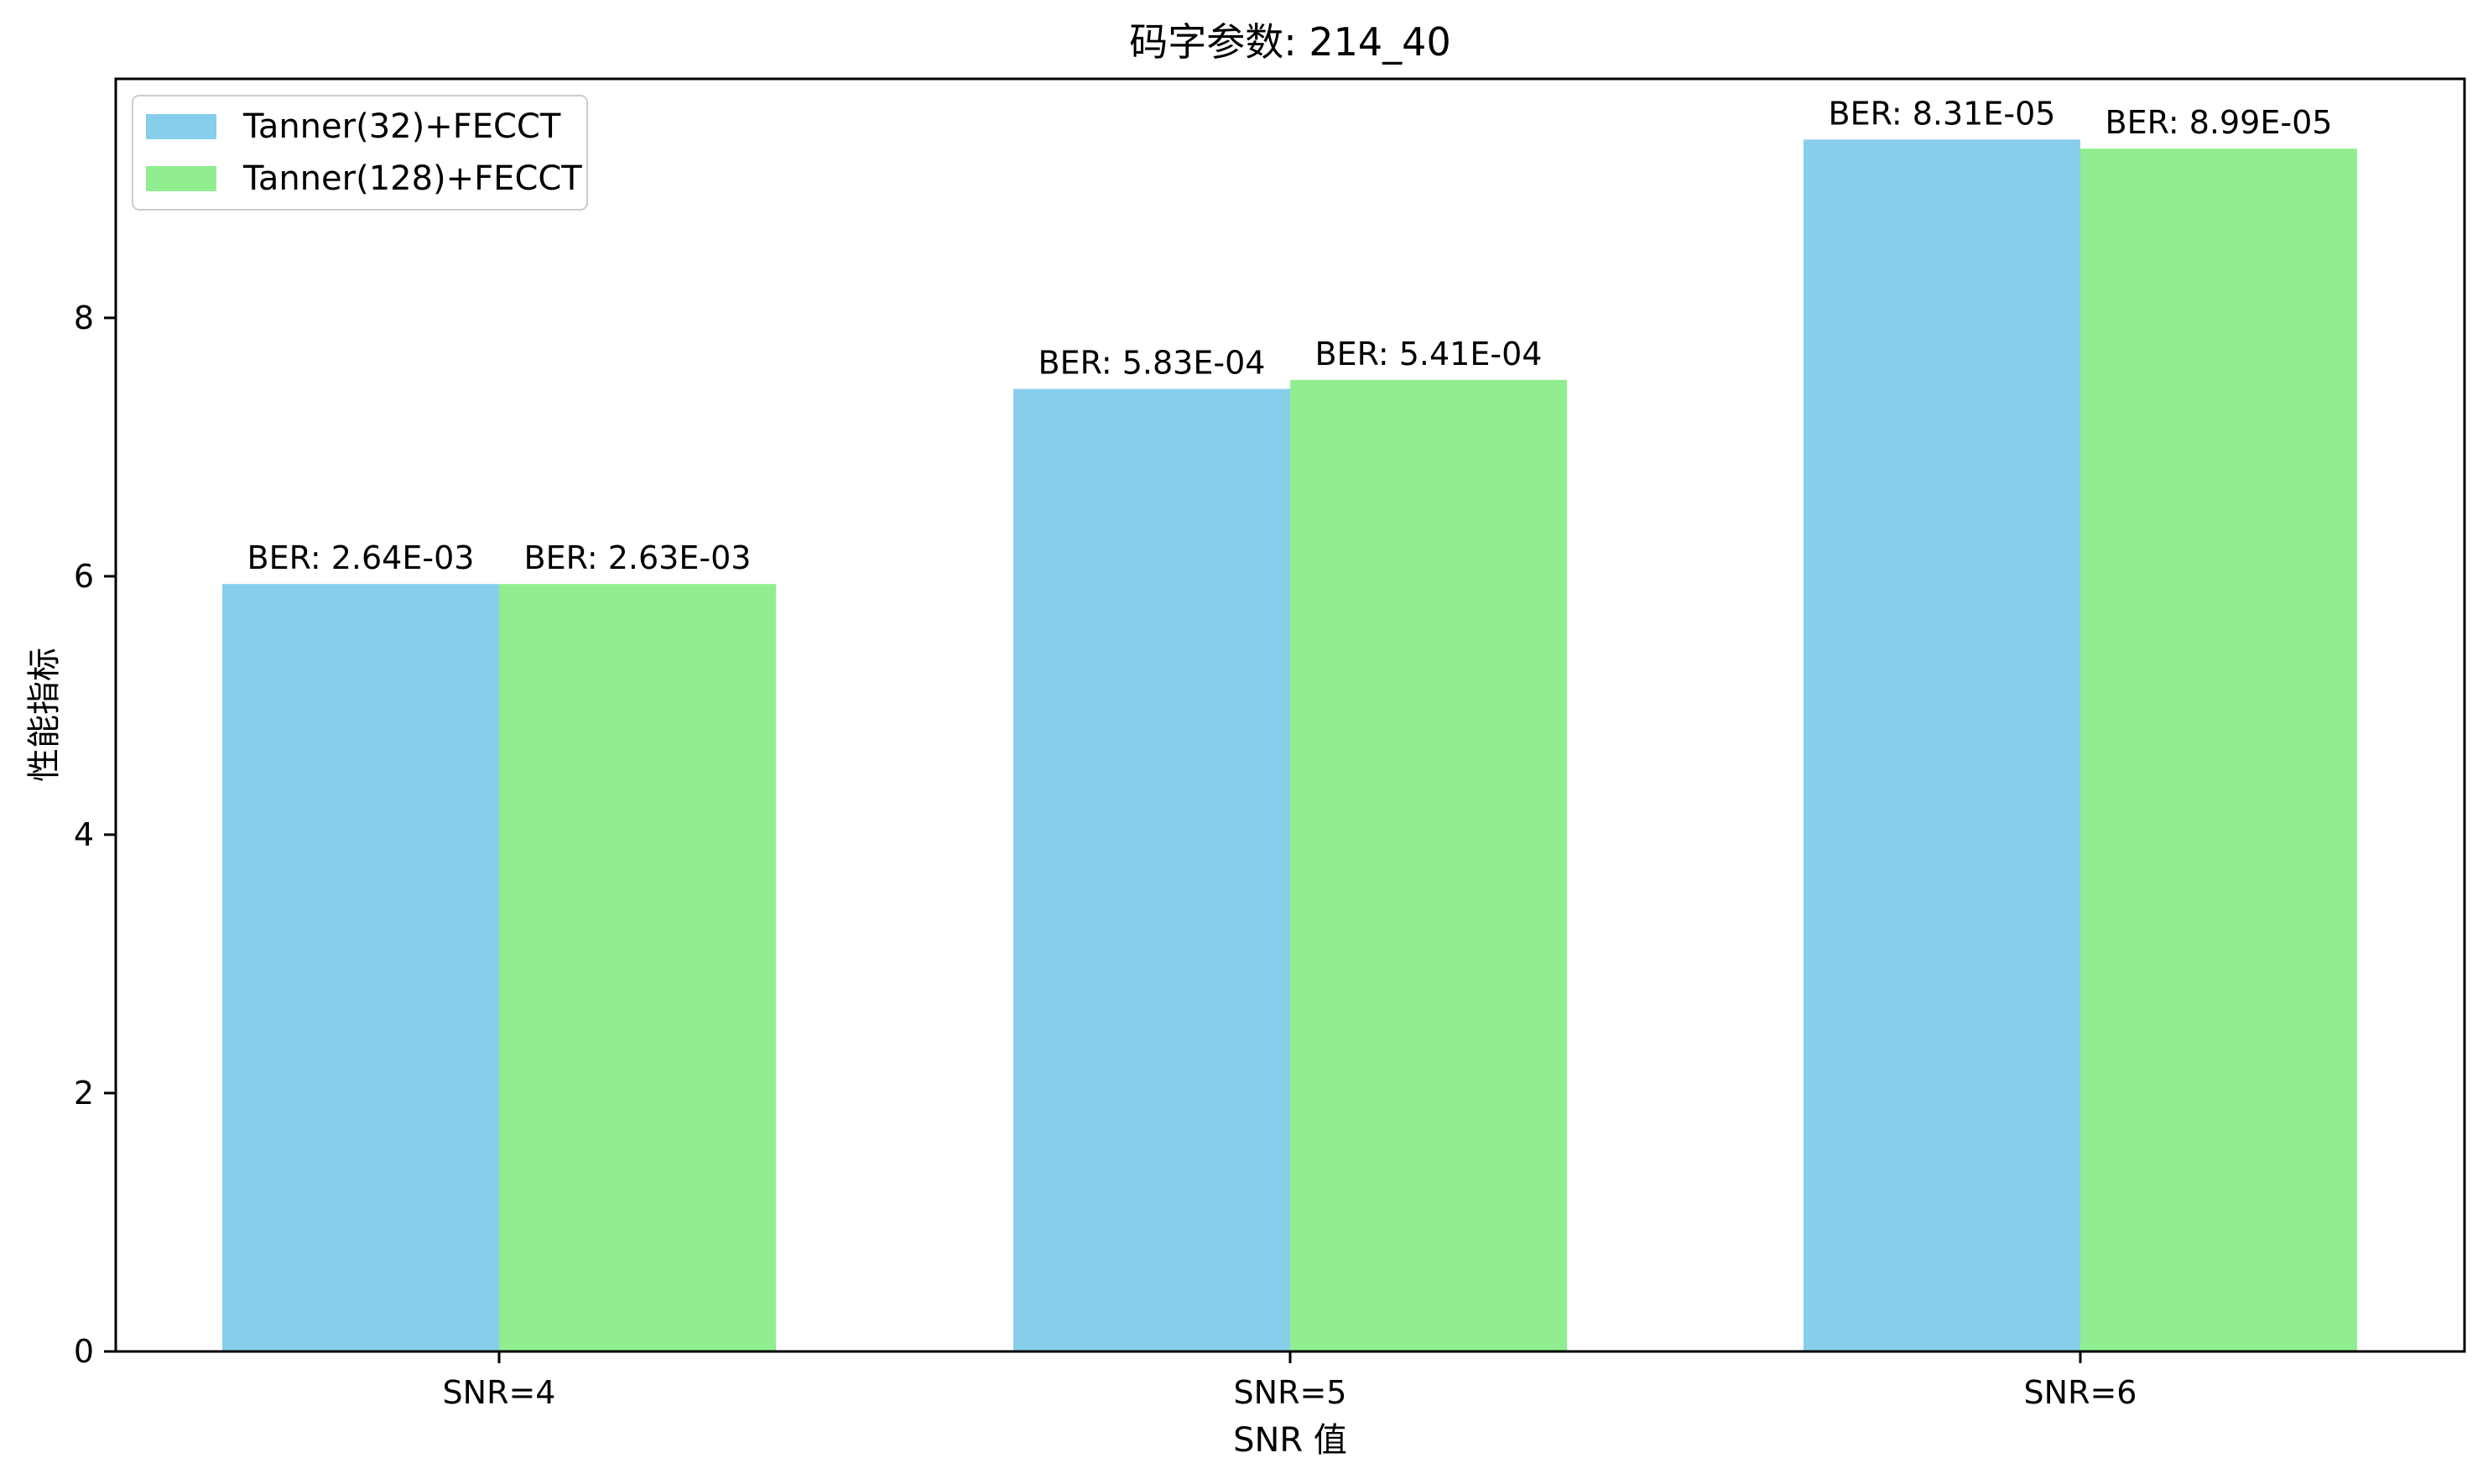 The image size is (2488, 1484). What do you see at coordinates (2080, 1392) in the screenshot?
I see `x-tick-label-snr6: SNR=6` at bounding box center [2080, 1392].